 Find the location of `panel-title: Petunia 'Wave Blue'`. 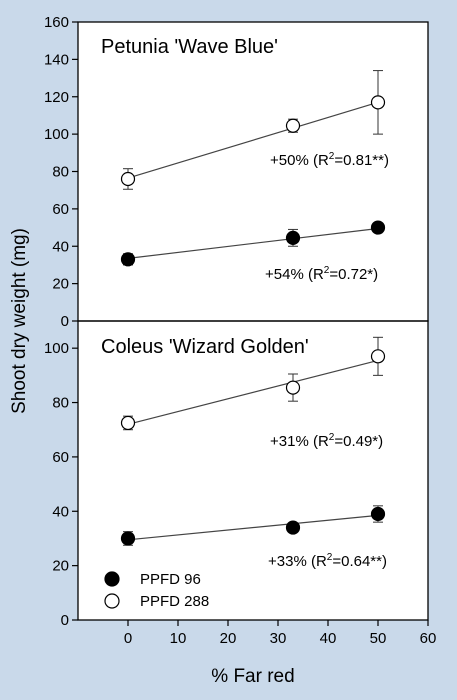

panel-title: Petunia 'Wave Blue' is located at coordinates (189, 47).